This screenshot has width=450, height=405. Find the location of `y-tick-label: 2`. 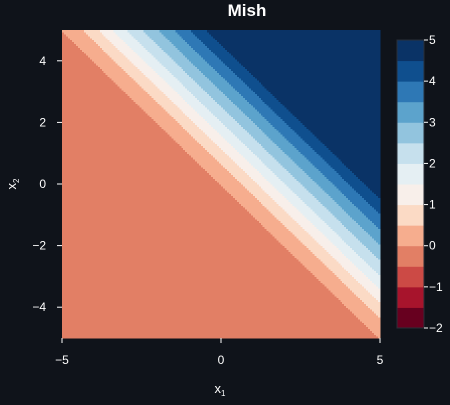

y-tick-label: 2 is located at coordinates (42, 122).